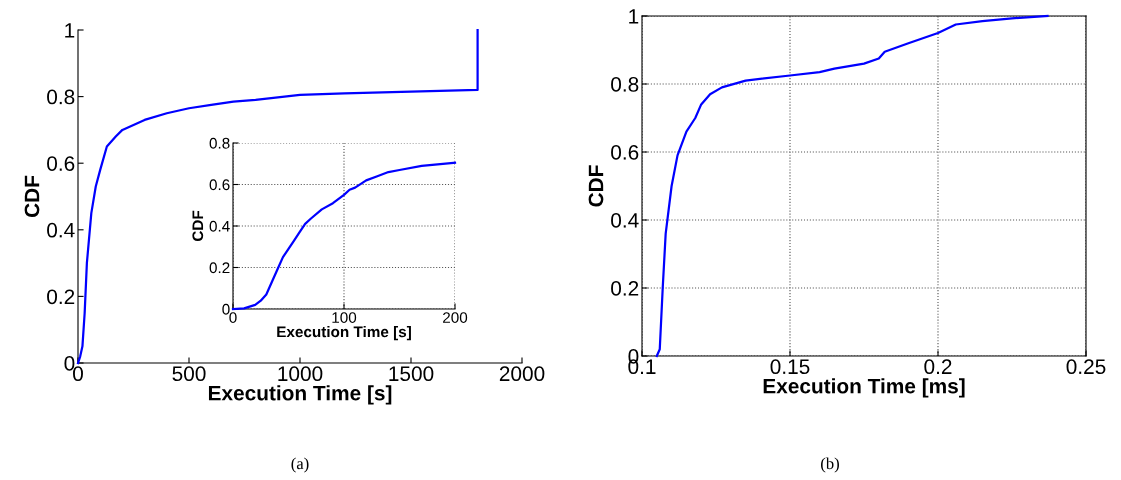 The width and height of the screenshot is (1121, 480). What do you see at coordinates (344, 317) in the screenshot?
I see `x-tick-label: 100` at bounding box center [344, 317].